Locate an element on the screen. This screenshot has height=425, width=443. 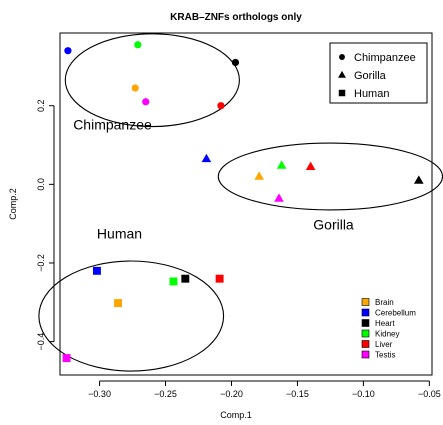
chart-title: KRAB–ZNFs orthologs only is located at coordinates (236, 17).